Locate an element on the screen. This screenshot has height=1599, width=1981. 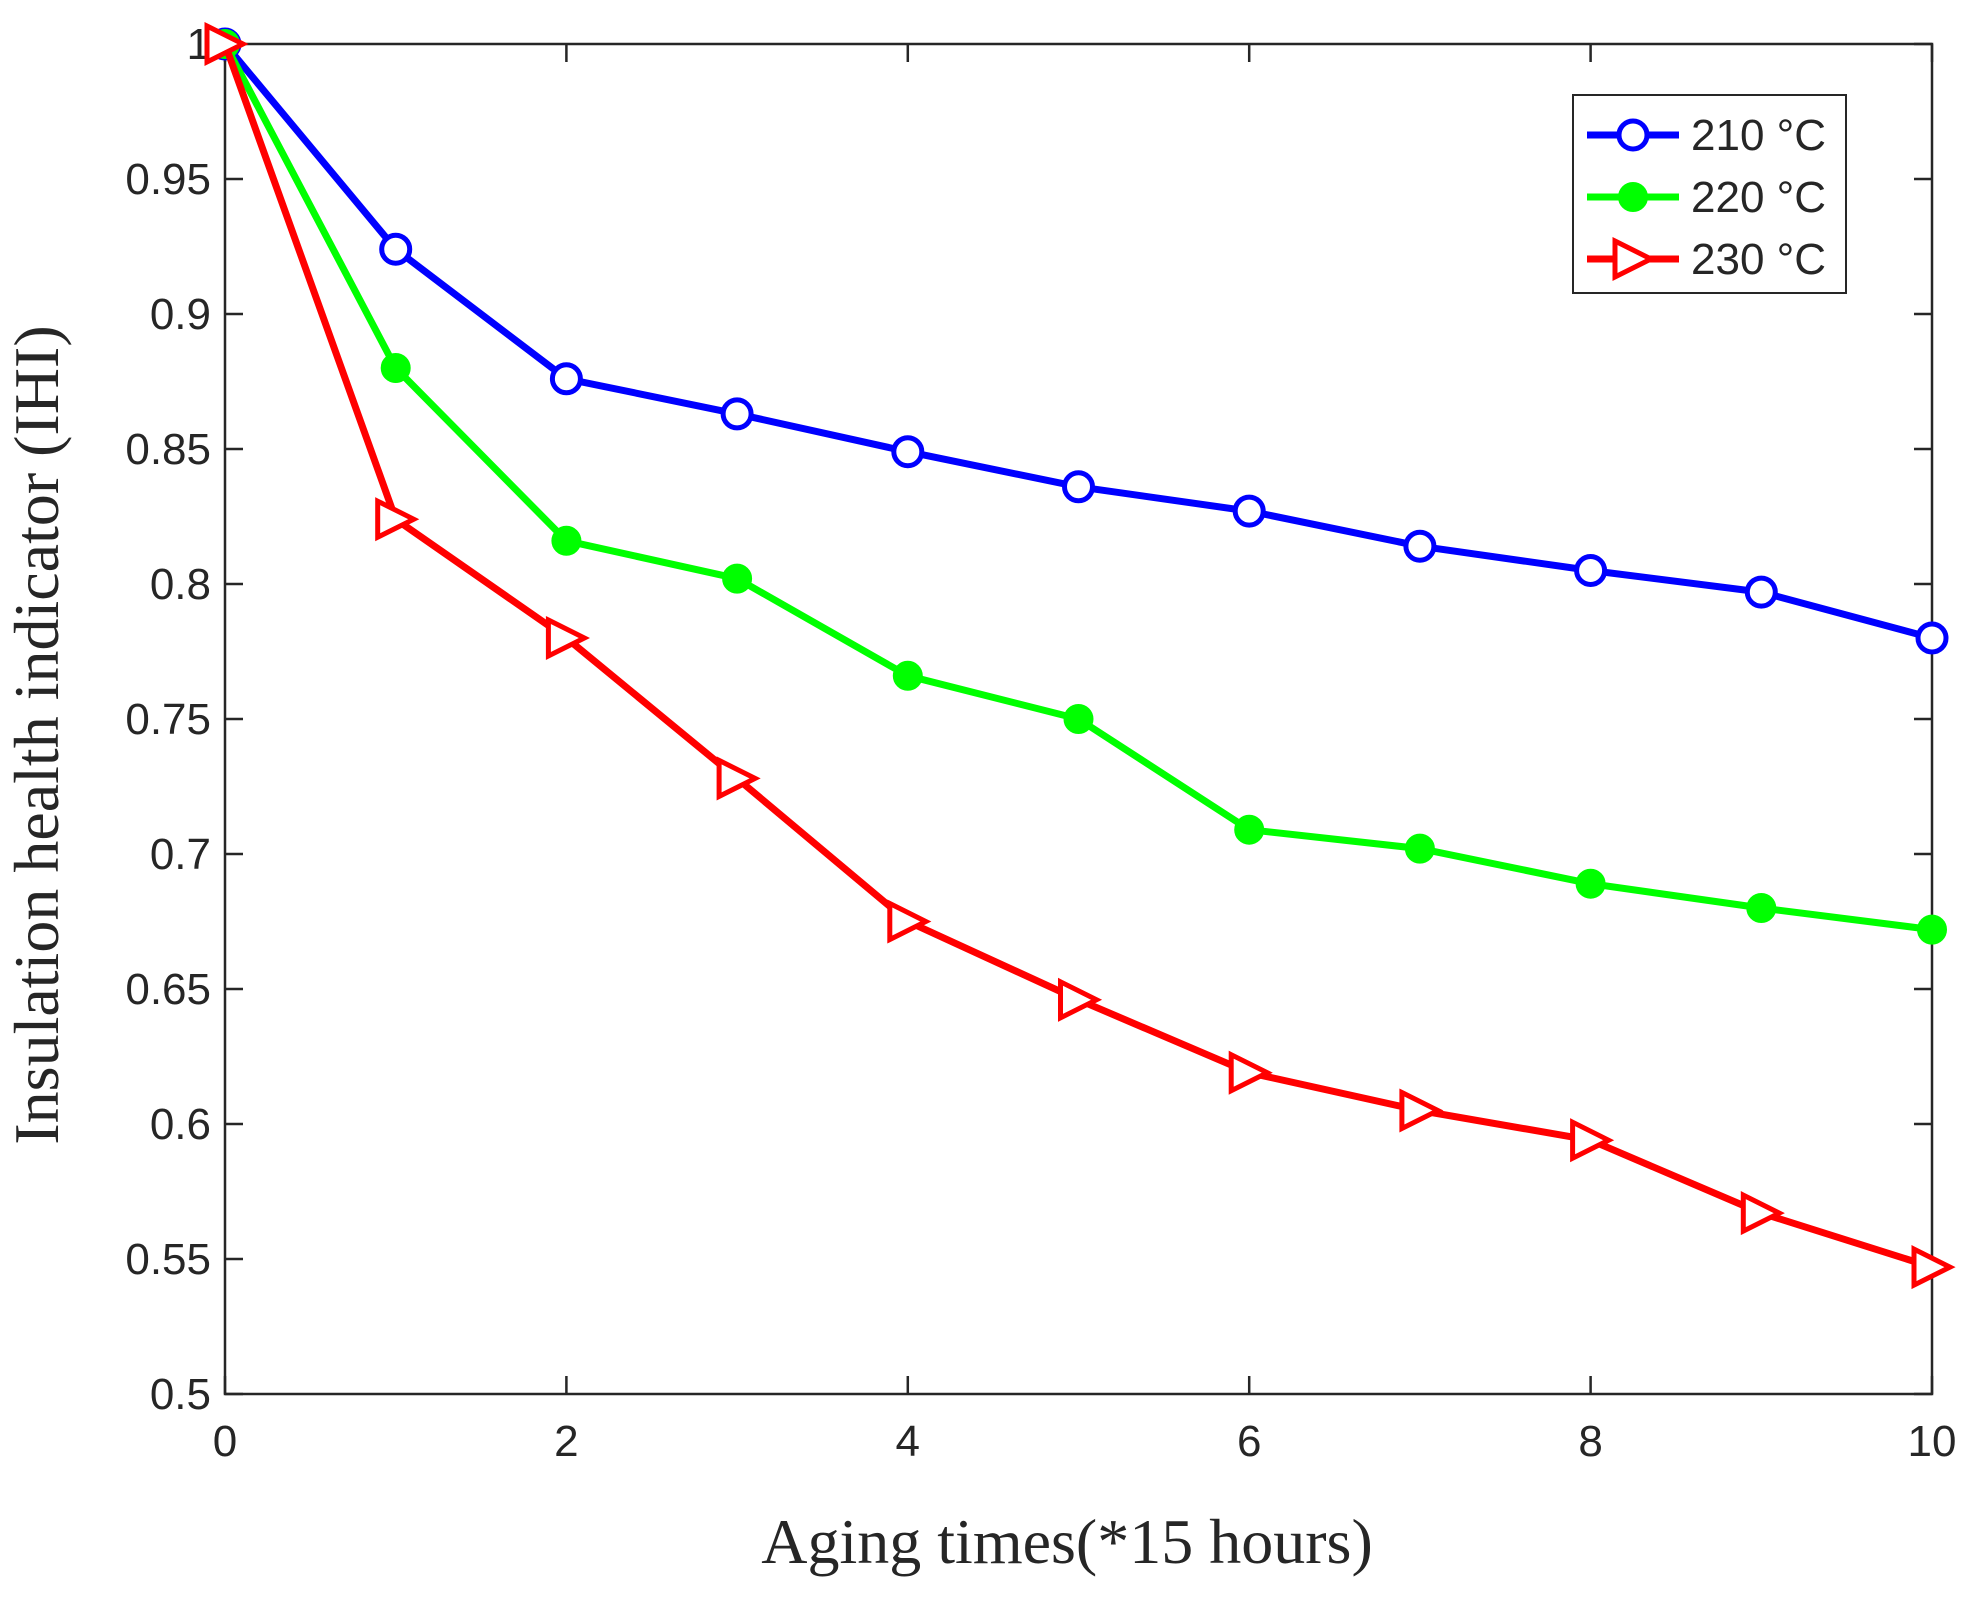
legend-item: 230 °C is located at coordinates (1706, 259).